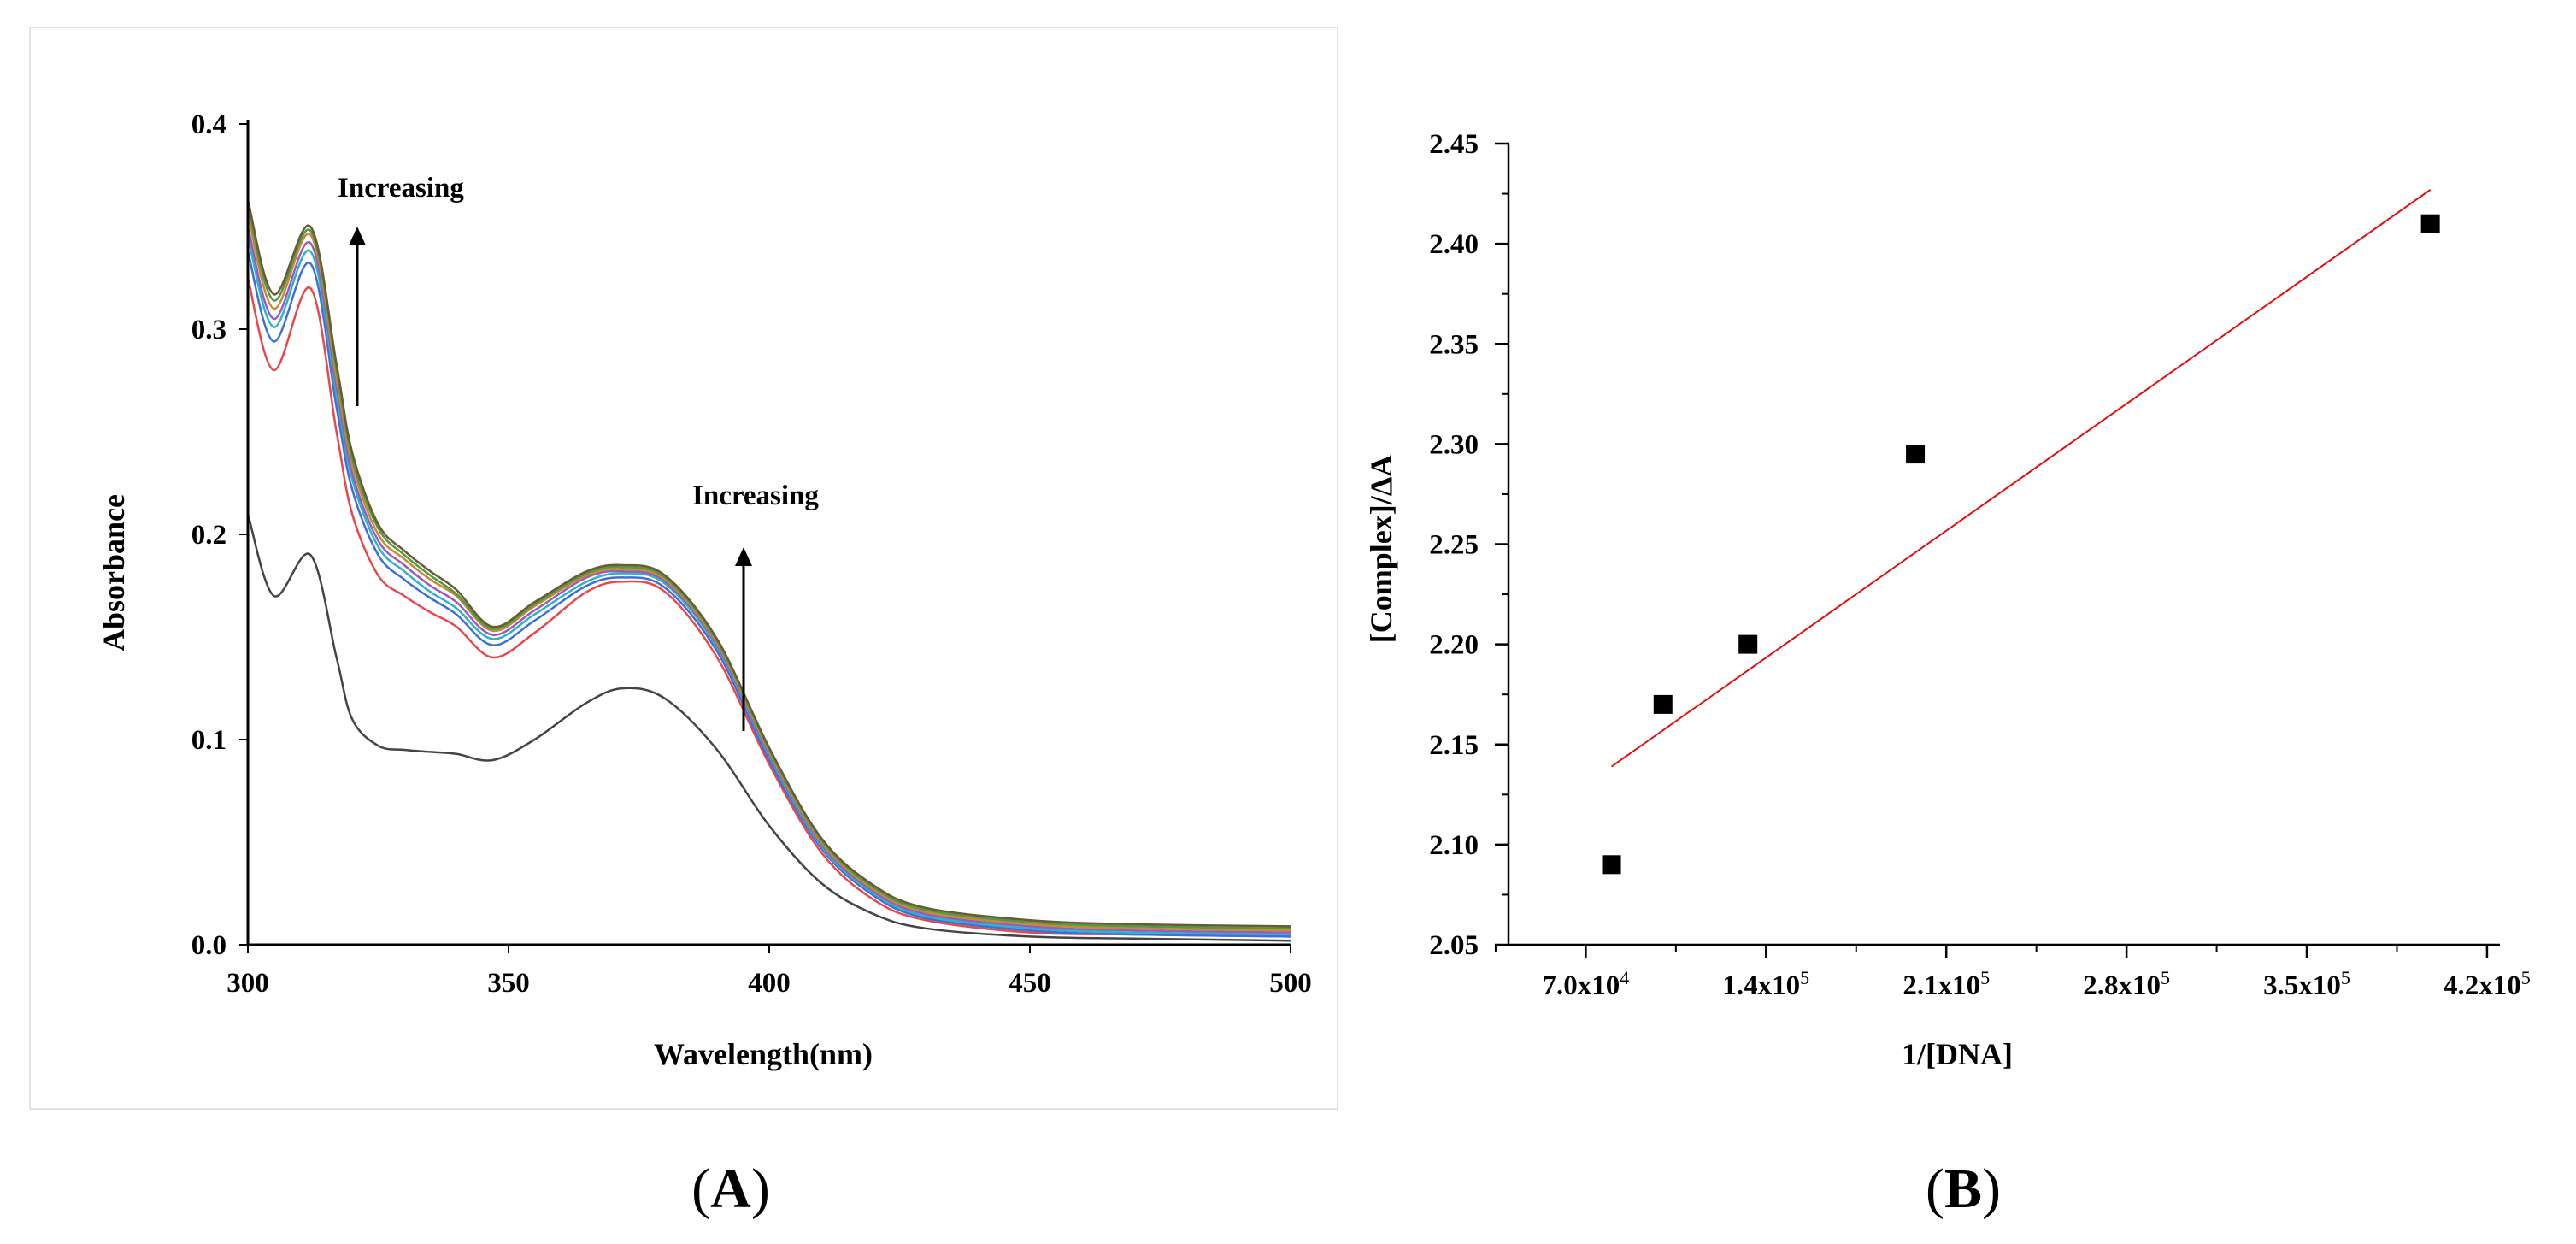 The image size is (2576, 1244). I want to click on panel-a-y-tick-label: 0.1, so click(208, 740).